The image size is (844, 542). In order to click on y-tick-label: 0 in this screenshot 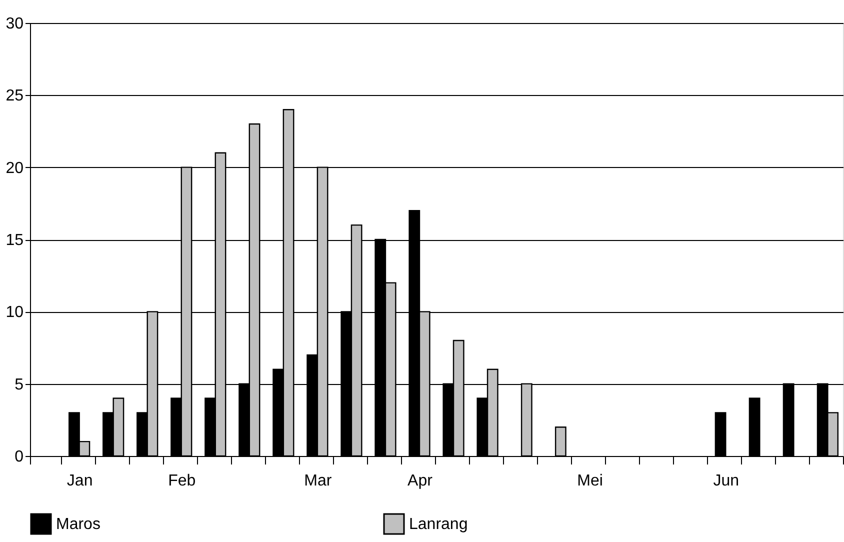, I will do `click(19, 457)`.